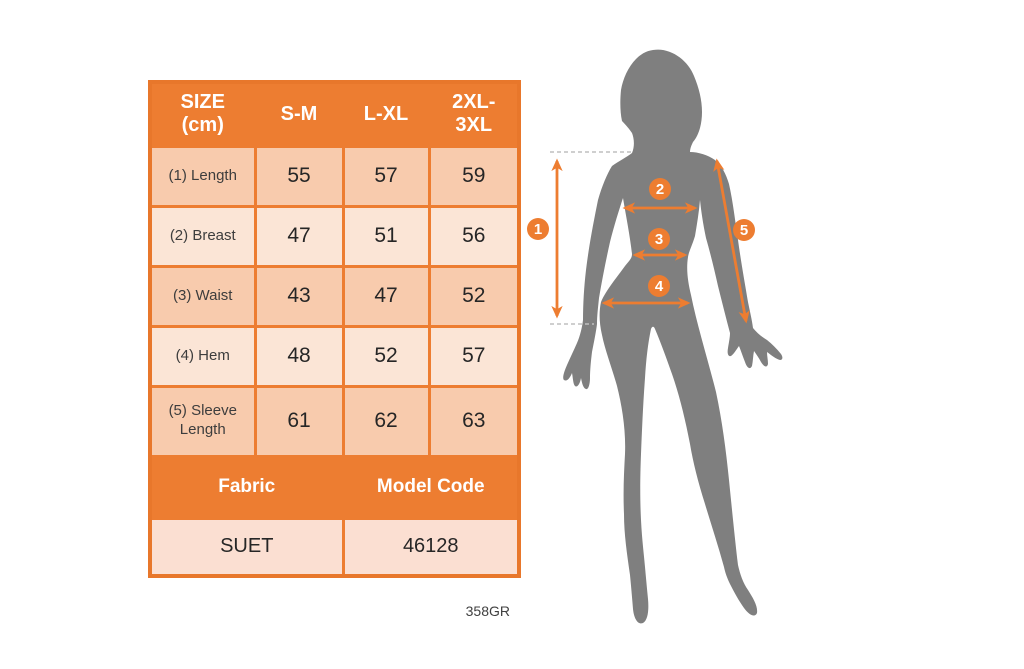  Describe the element at coordinates (299, 421) in the screenshot. I see `value-cell: 61` at that location.